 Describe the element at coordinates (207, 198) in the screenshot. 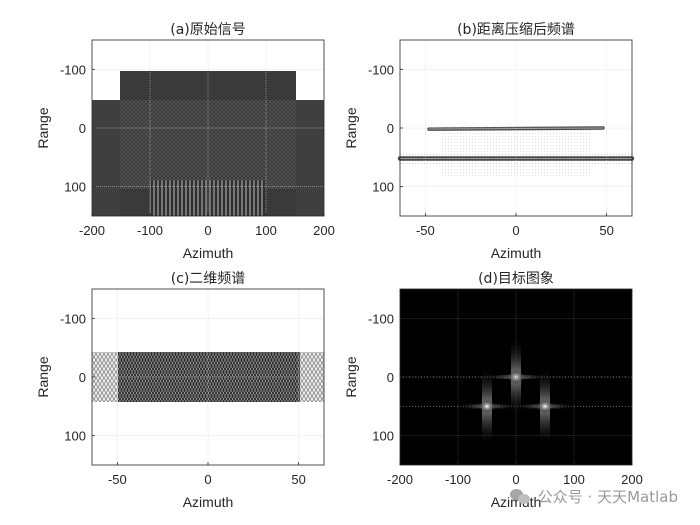

I see `image-stripes` at that location.